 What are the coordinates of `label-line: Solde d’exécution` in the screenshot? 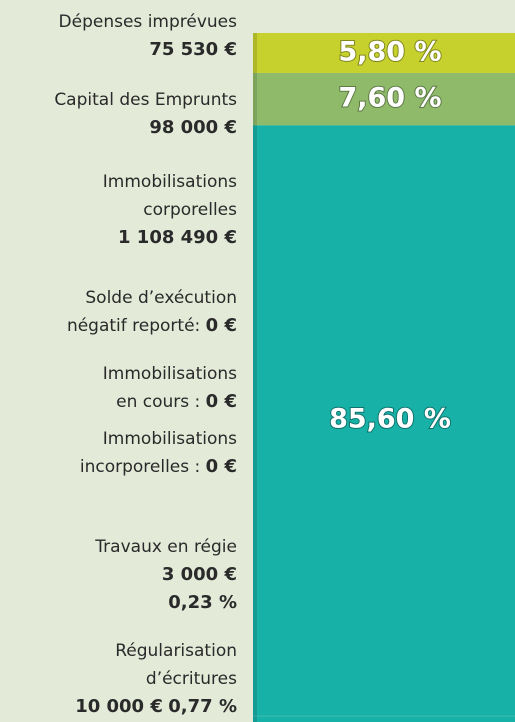 It's located at (161, 298).